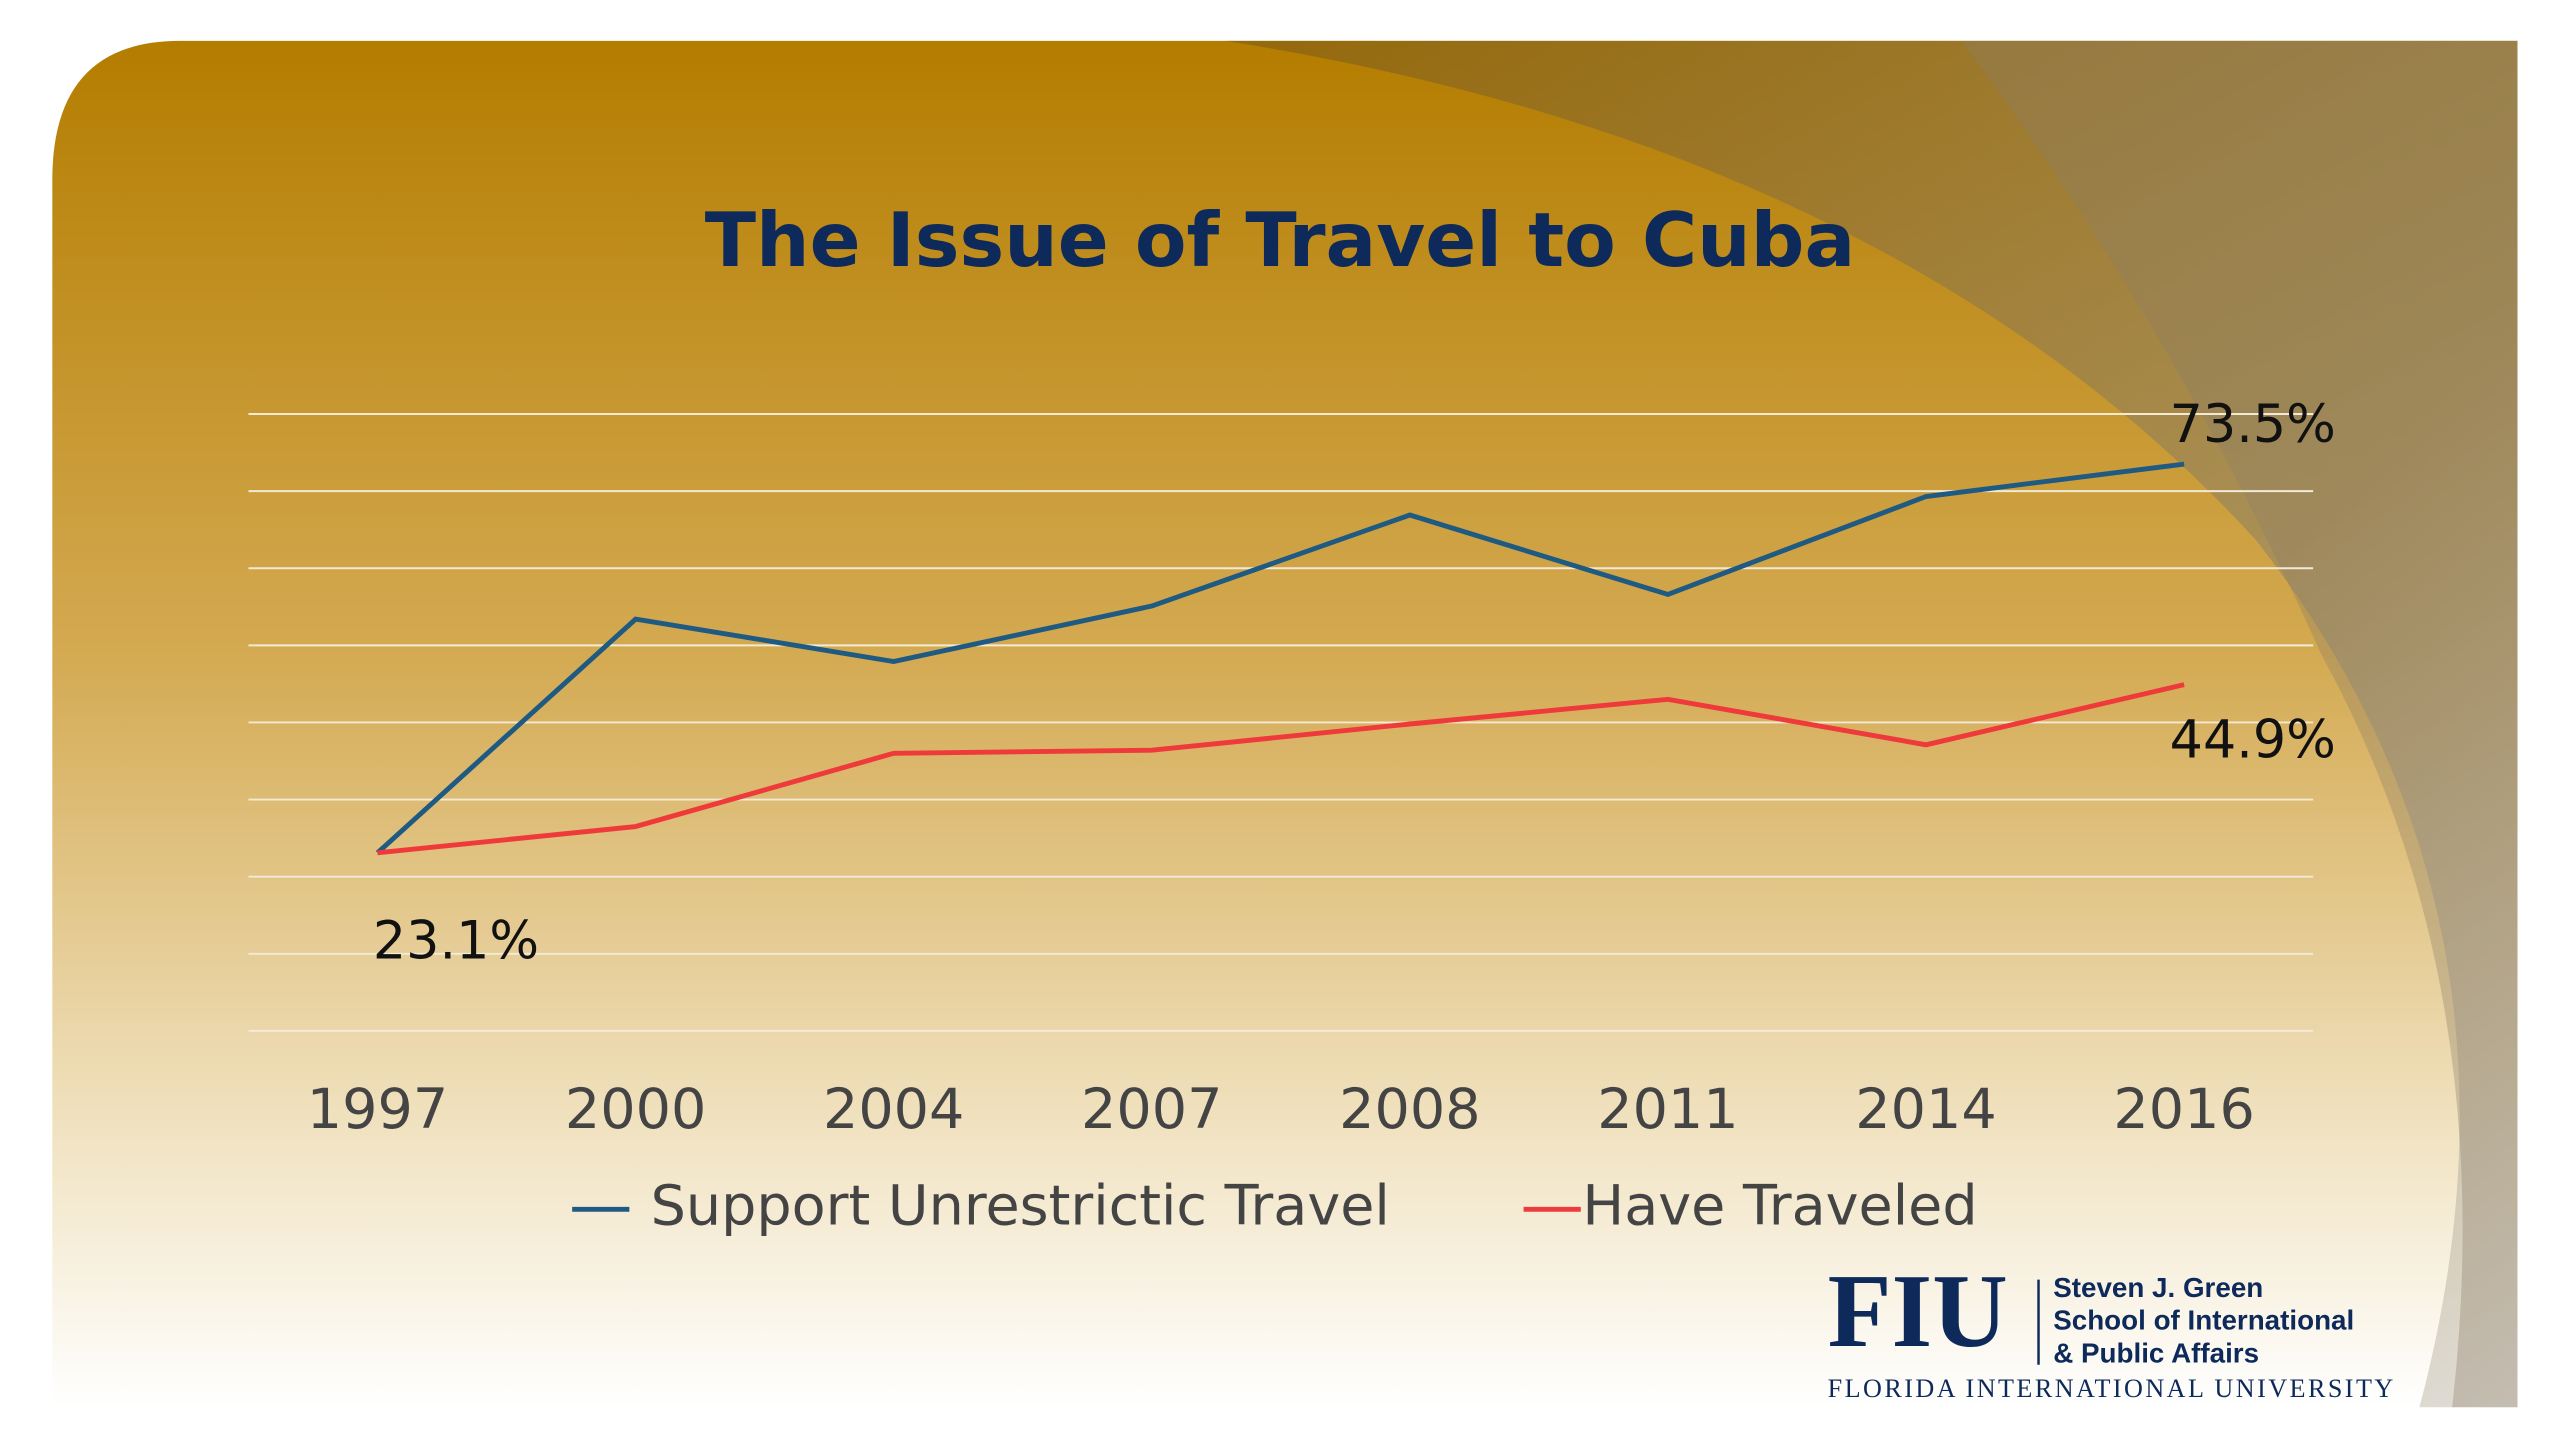  Describe the element at coordinates (893, 1109) in the screenshot. I see `x-tick-label: 2004` at that location.